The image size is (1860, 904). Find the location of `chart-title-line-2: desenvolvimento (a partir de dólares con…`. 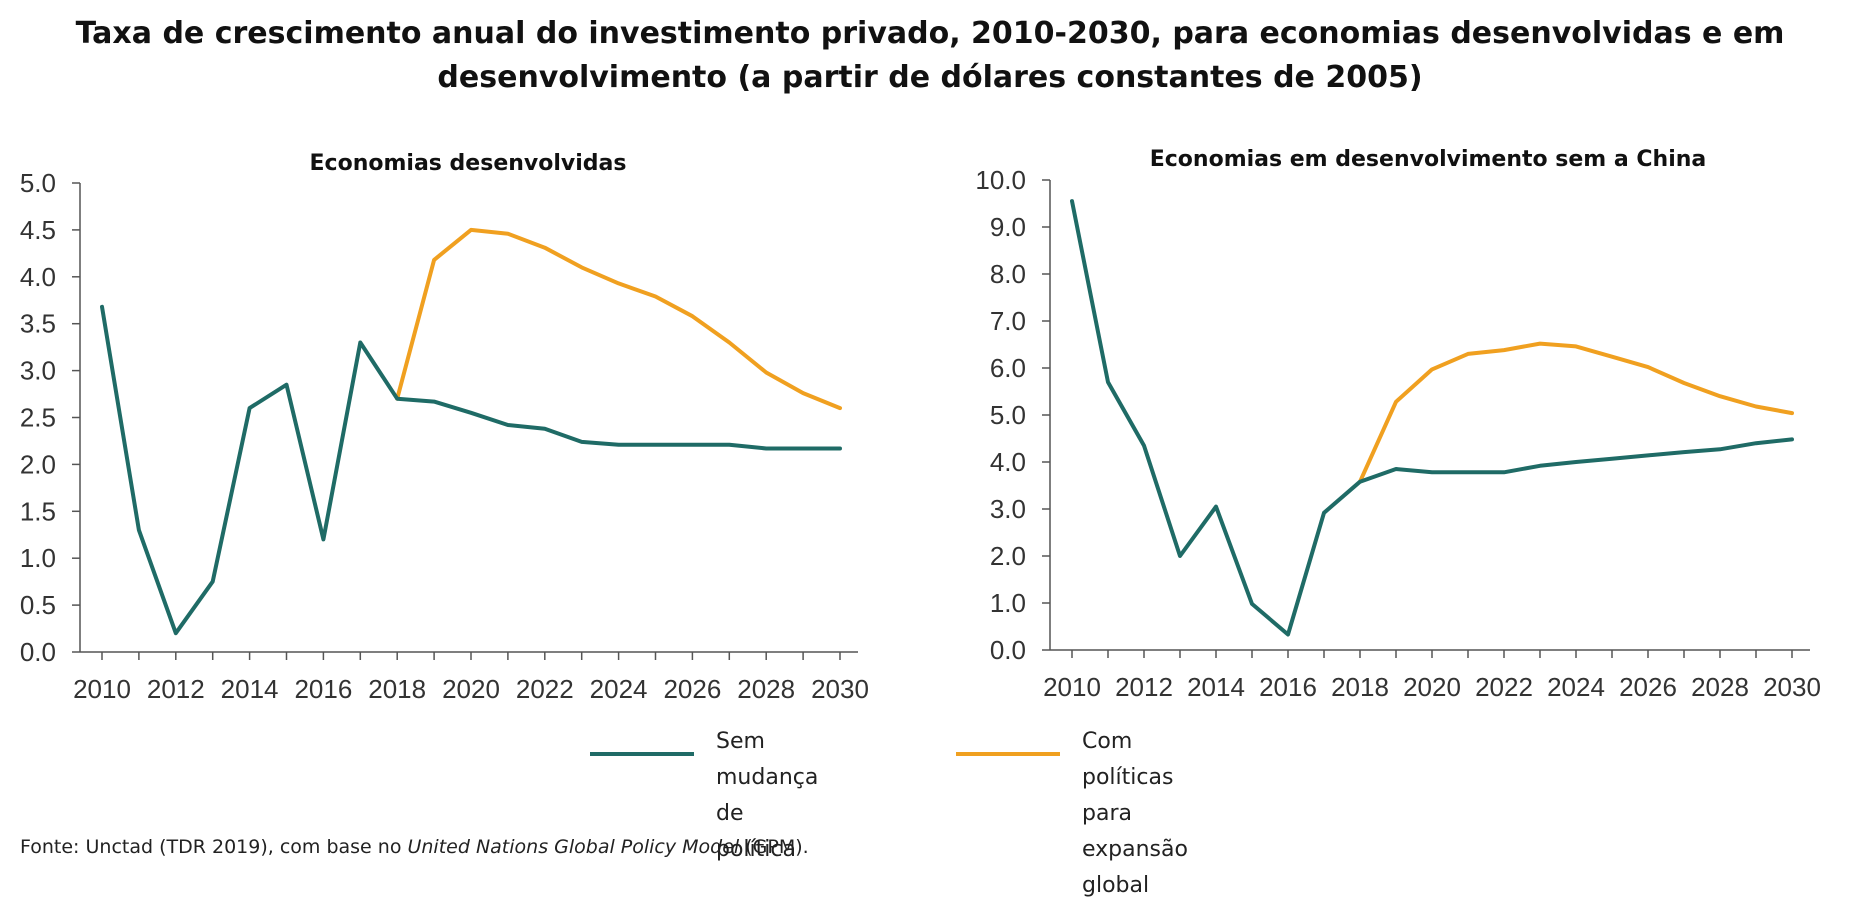

chart-title-line-2: desenvolvimento (a partir de dólares con… is located at coordinates (930, 77).